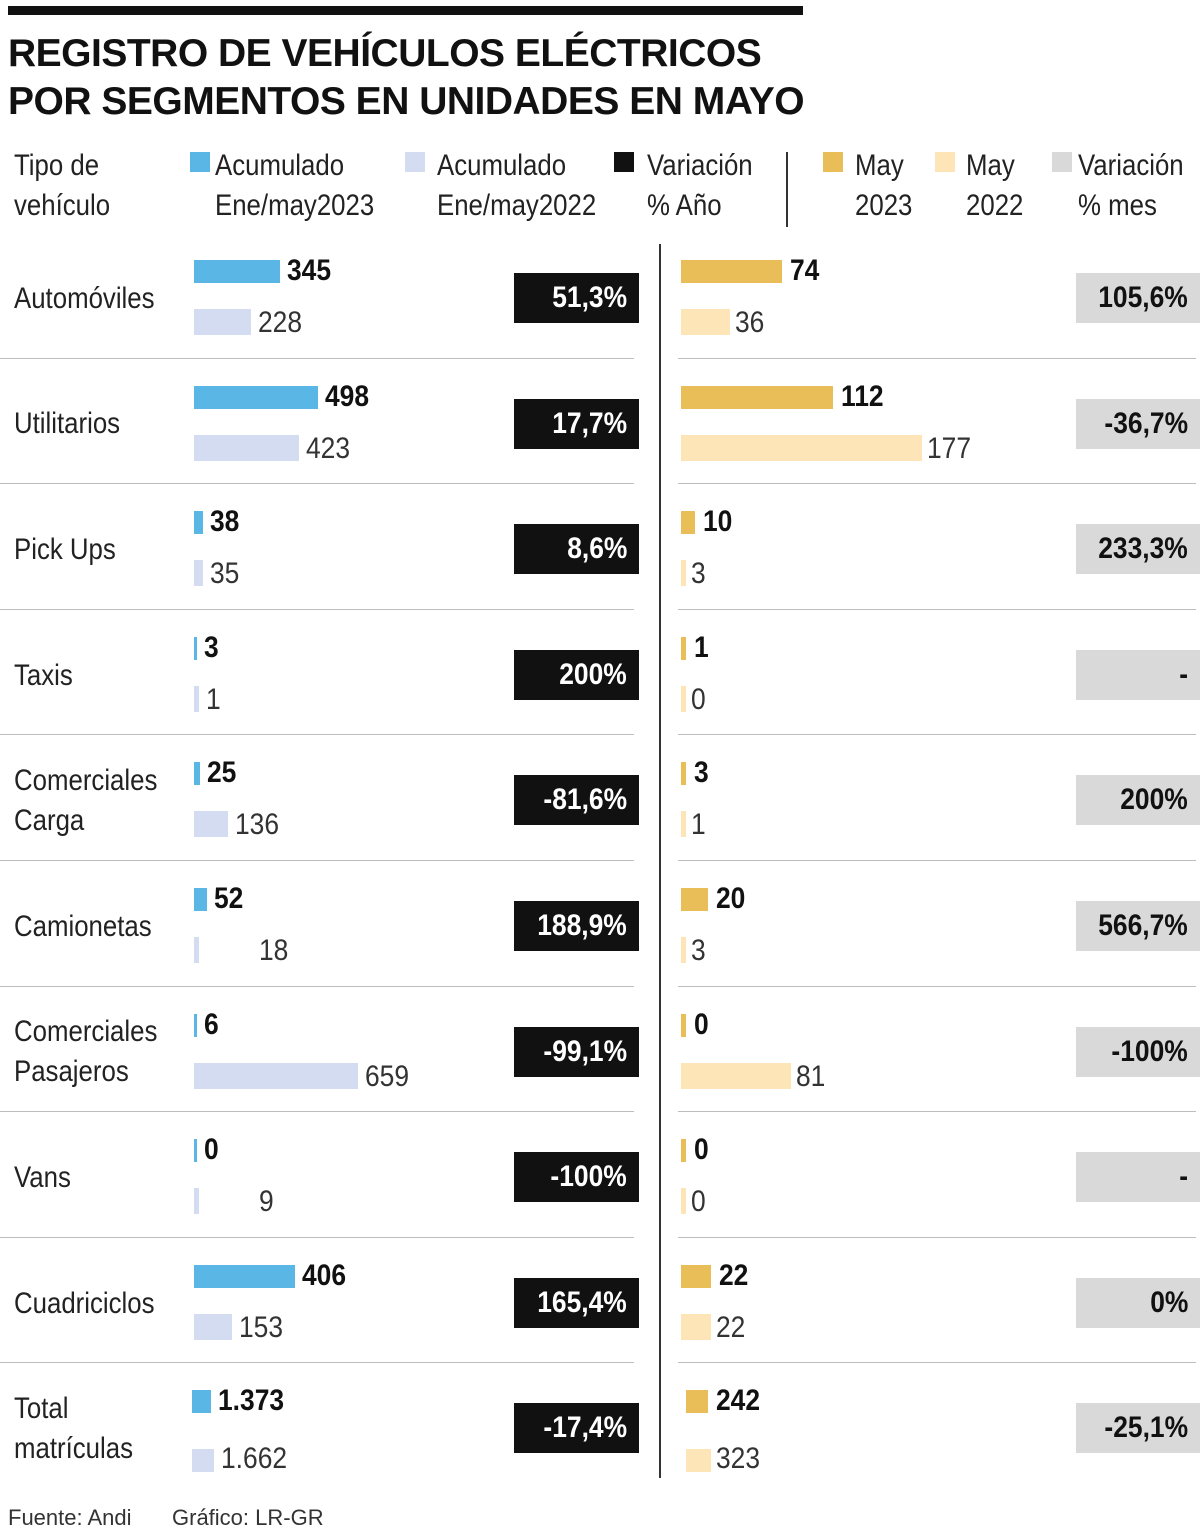 The image size is (1200, 1538). I want to click on legend-acc2022: Acumulado Ene/may2022, so click(516, 186).